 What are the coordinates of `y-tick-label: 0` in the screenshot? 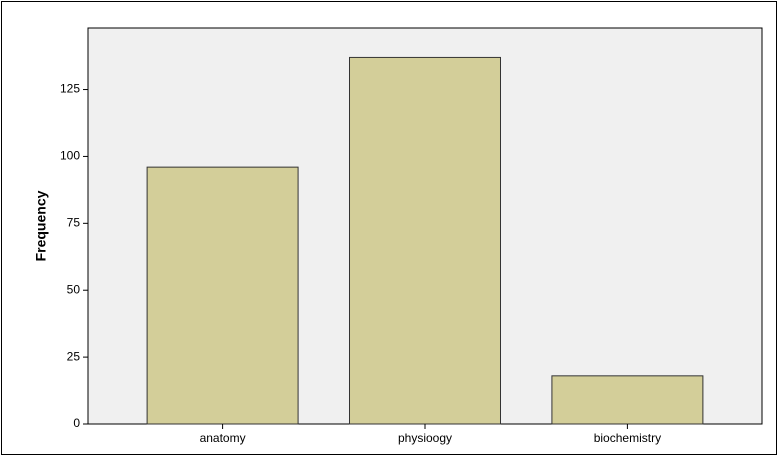 It's located at (76, 423).